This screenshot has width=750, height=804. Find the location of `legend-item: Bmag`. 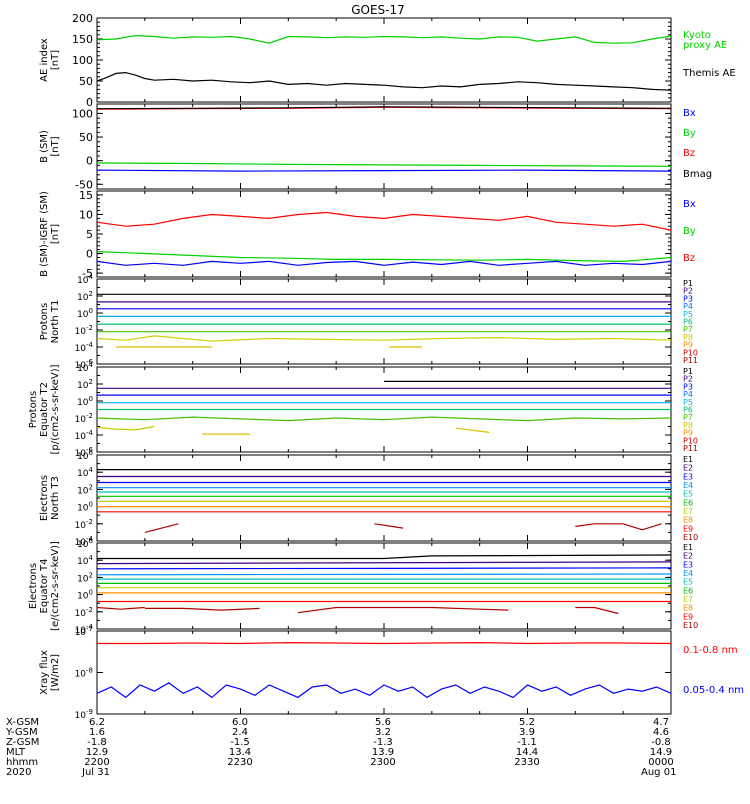

legend-item: Bmag is located at coordinates (697, 174).